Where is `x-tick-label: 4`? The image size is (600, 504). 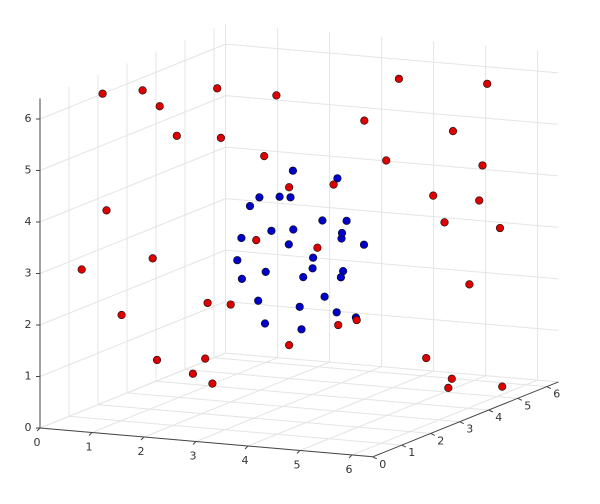 x-tick-label: 4 is located at coordinates (245, 460).